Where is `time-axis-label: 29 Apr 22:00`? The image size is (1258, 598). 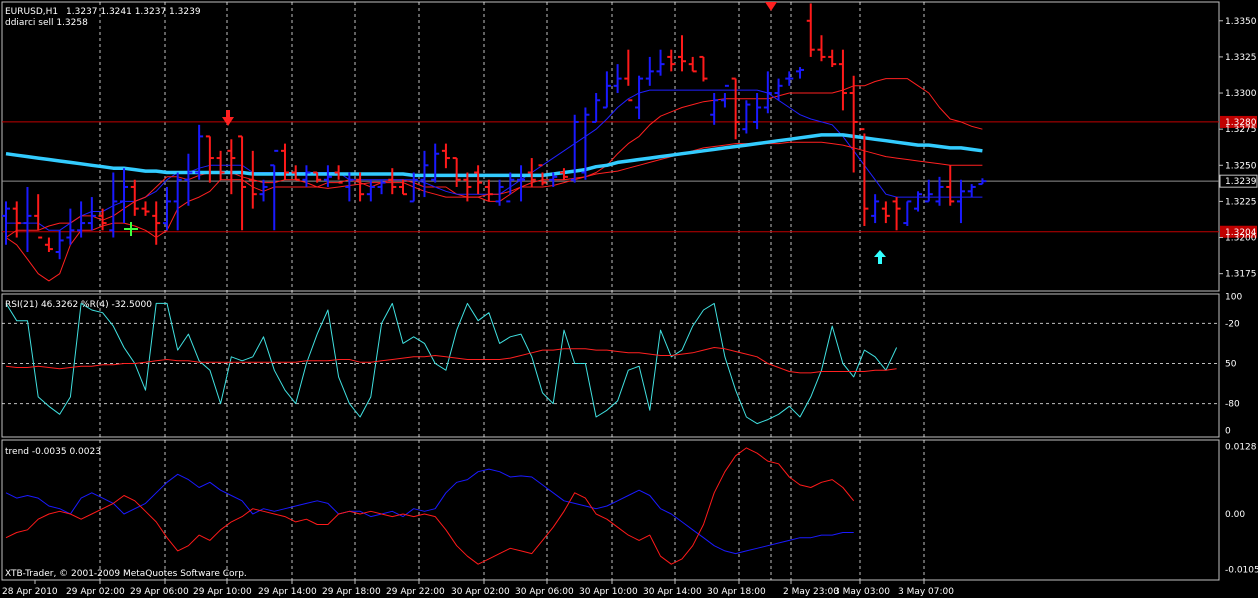
time-axis-label: 29 Apr 22:00 is located at coordinates (415, 592).